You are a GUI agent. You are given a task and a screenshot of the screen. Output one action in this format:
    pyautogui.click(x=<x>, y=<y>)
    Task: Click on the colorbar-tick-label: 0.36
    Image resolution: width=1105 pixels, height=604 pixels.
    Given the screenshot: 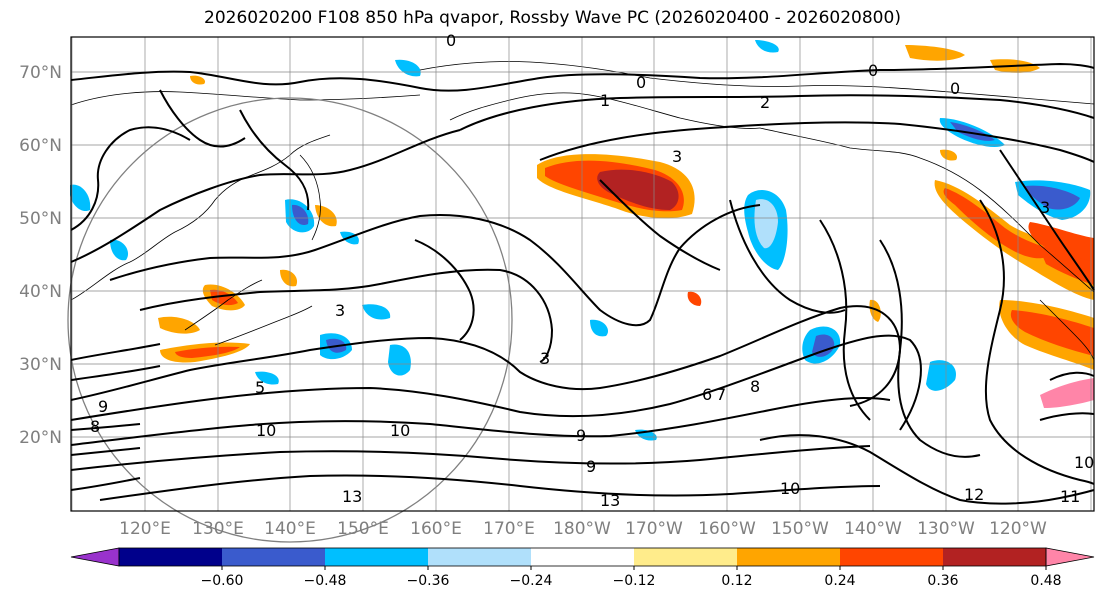 What is the action you would take?
    pyautogui.click(x=942, y=581)
    